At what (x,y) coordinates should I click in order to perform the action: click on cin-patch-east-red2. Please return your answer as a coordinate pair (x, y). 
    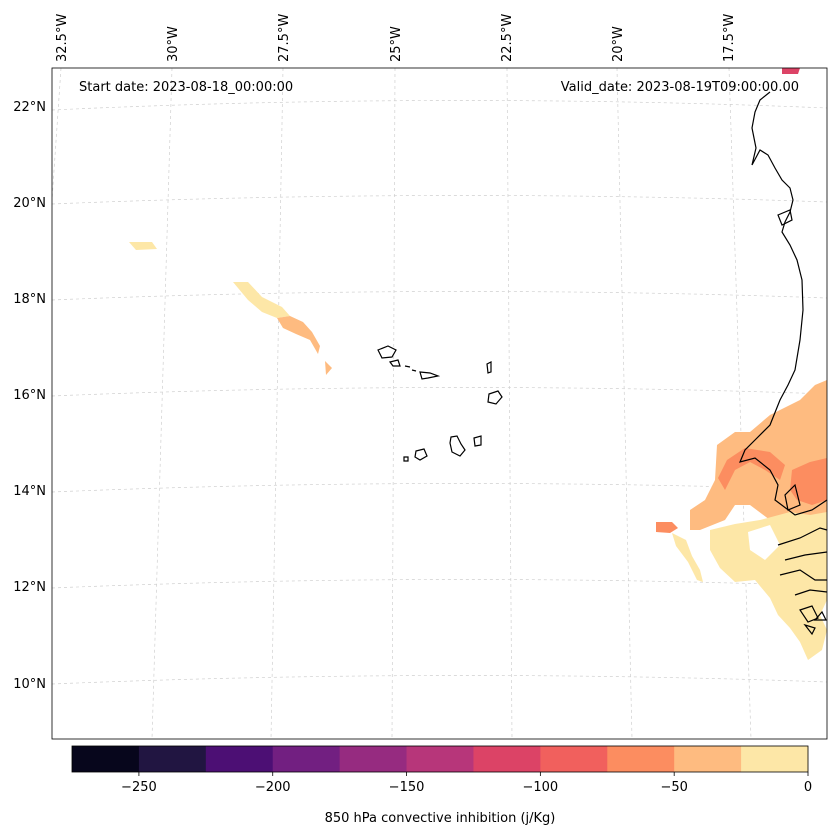
    Looking at the image, I should click on (808, 481).